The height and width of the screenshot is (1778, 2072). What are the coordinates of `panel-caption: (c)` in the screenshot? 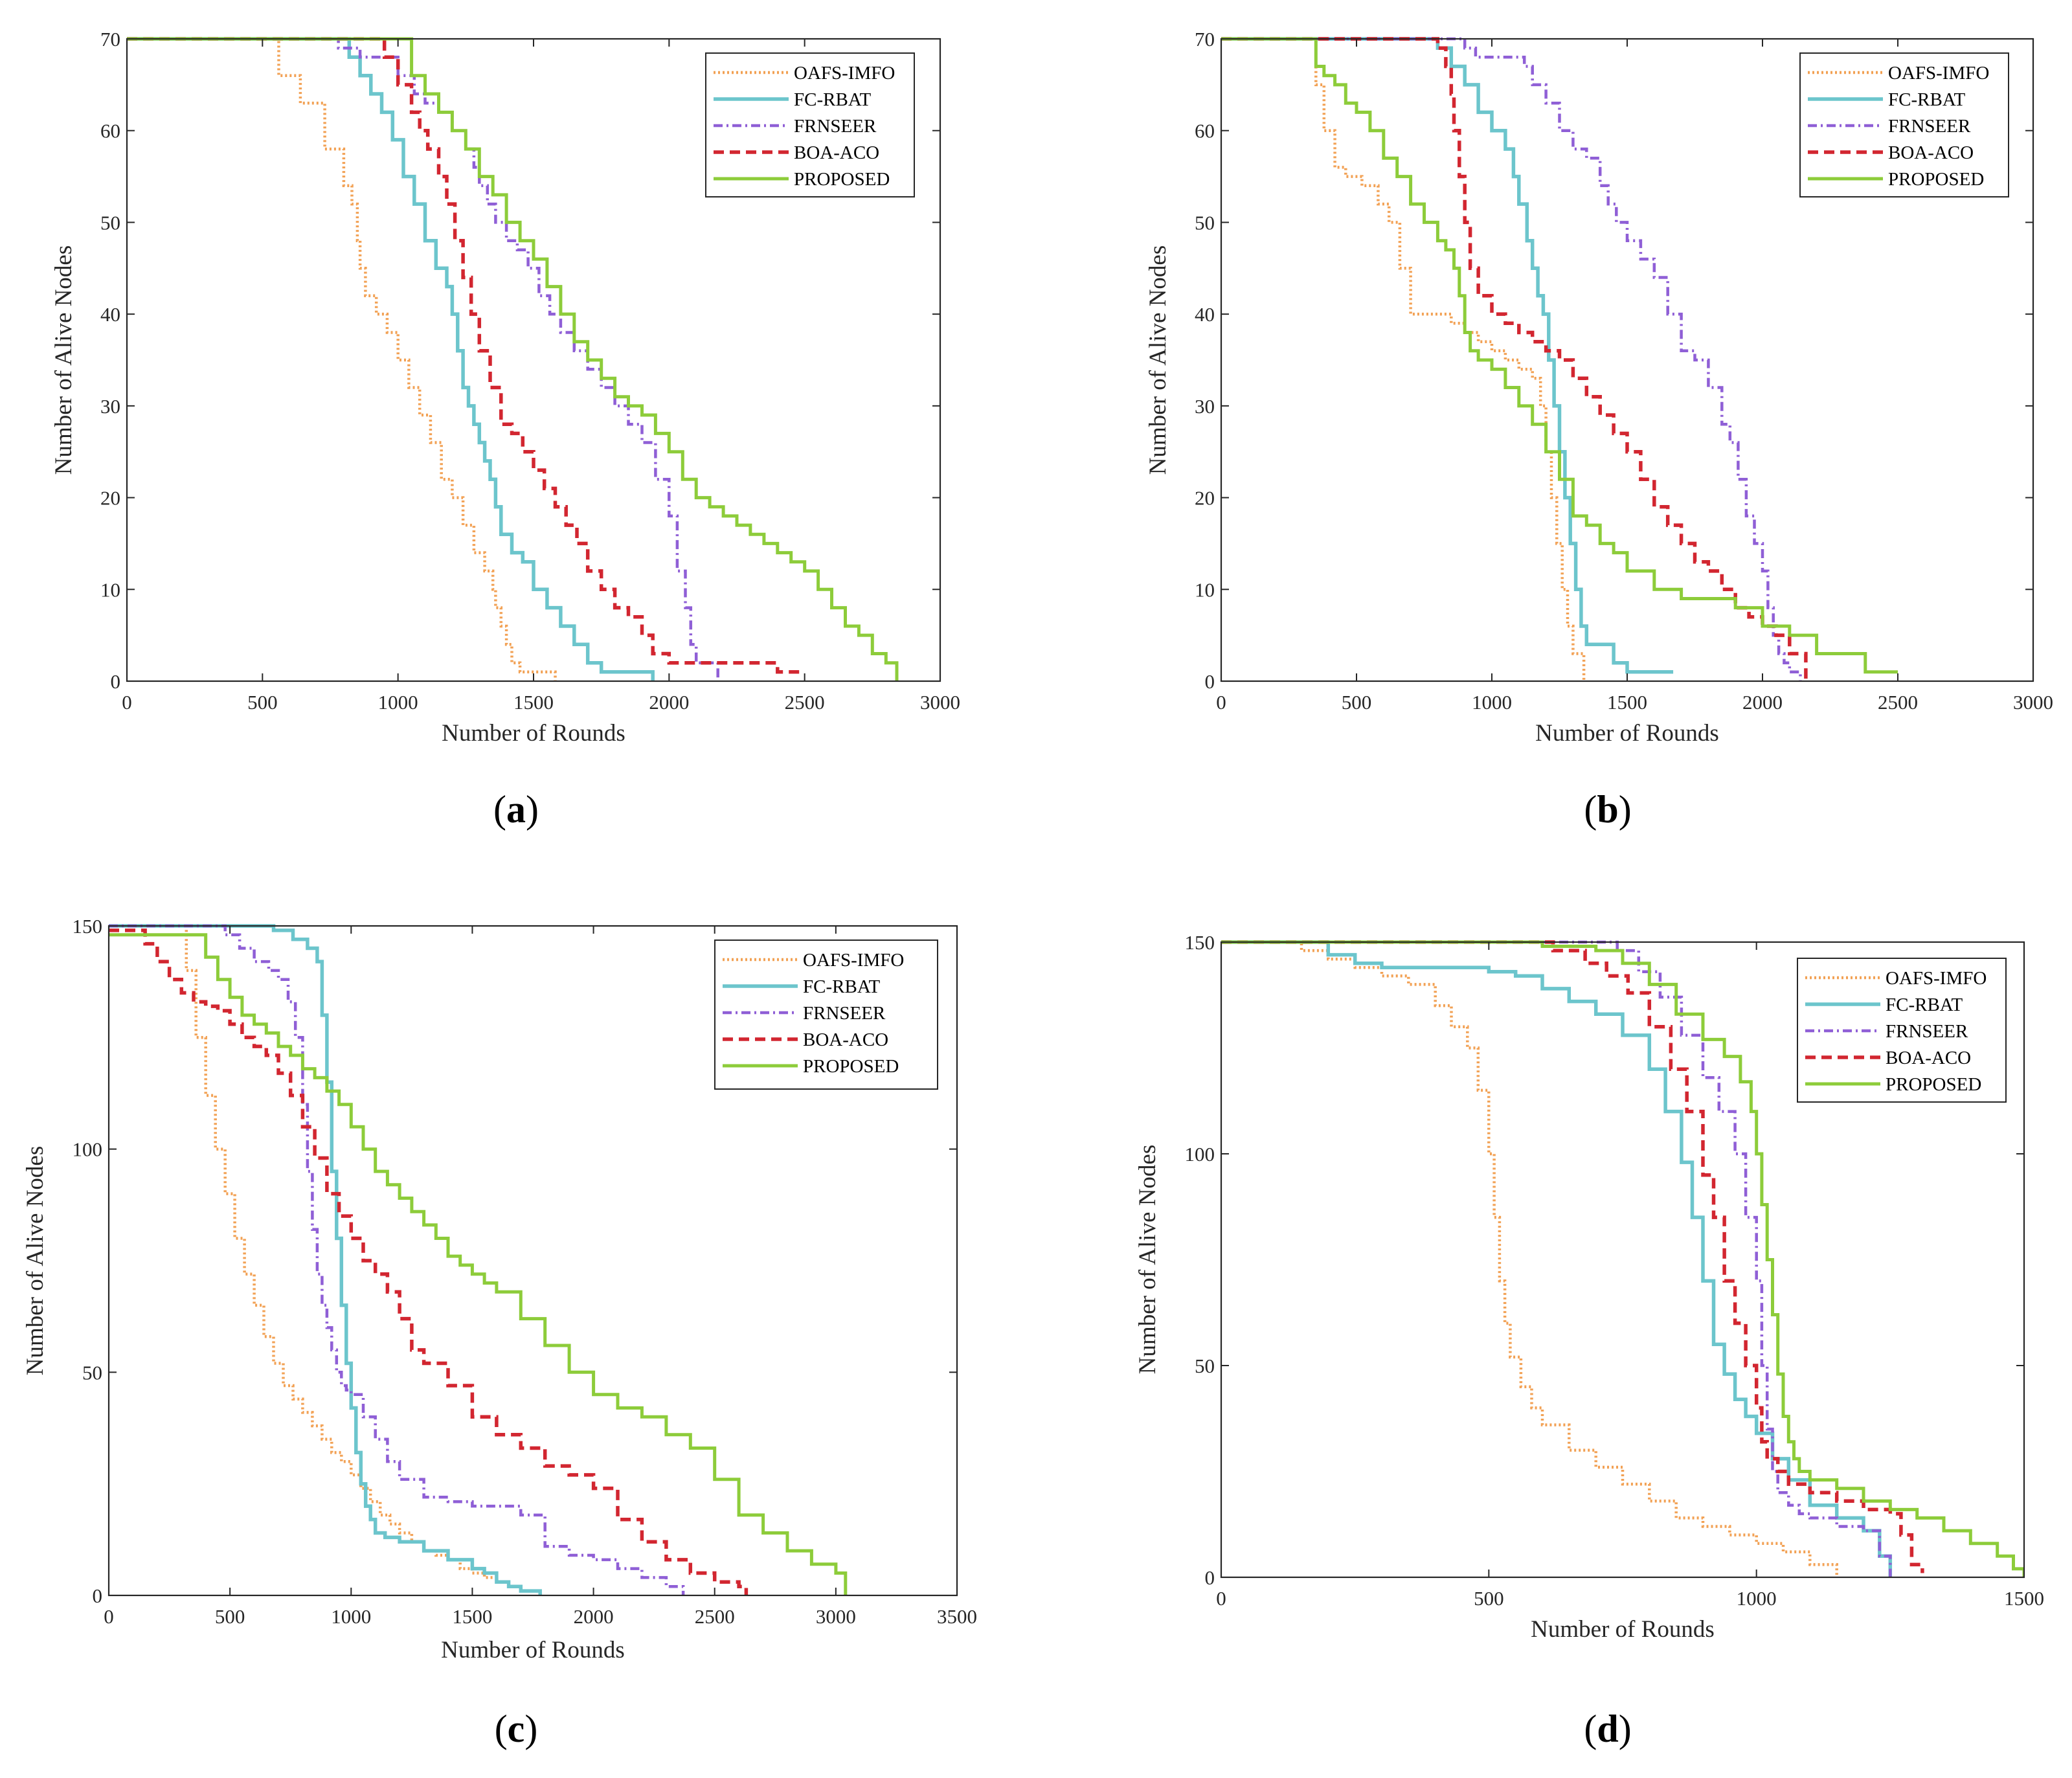 It's located at (516, 1728).